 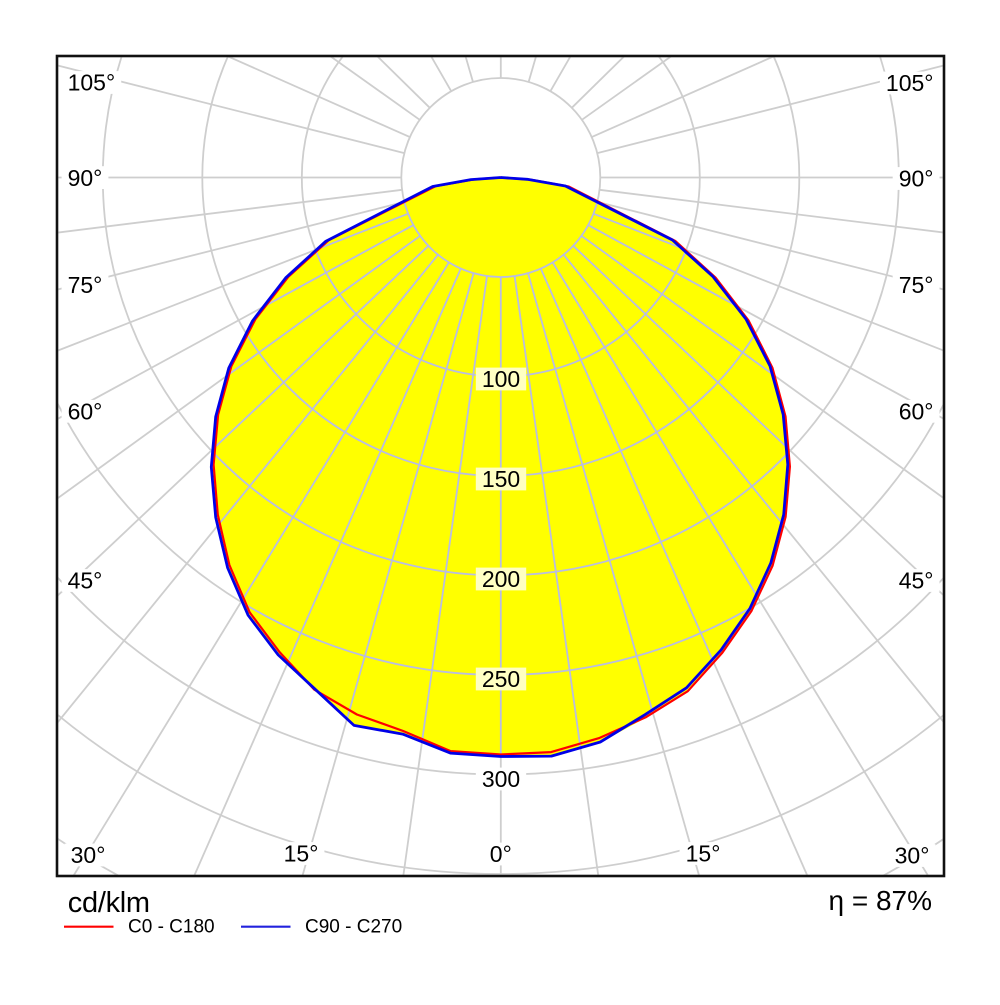 What do you see at coordinates (353, 927) in the screenshot?
I see `svg-text: C90 - C270` at bounding box center [353, 927].